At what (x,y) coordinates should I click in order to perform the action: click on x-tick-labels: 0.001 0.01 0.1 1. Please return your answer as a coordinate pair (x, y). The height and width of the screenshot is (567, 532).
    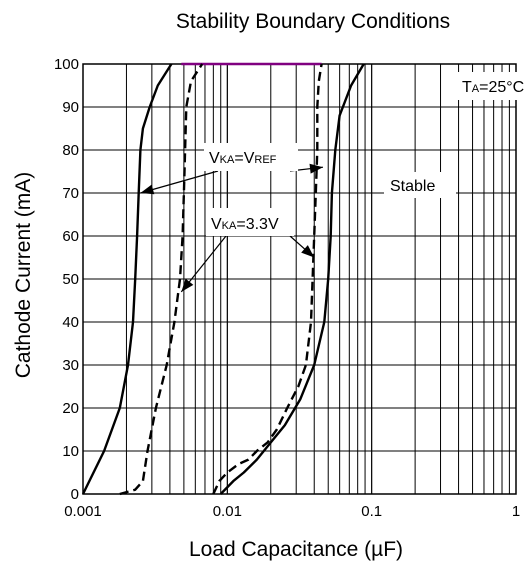
    Looking at the image, I should click on (292, 511).